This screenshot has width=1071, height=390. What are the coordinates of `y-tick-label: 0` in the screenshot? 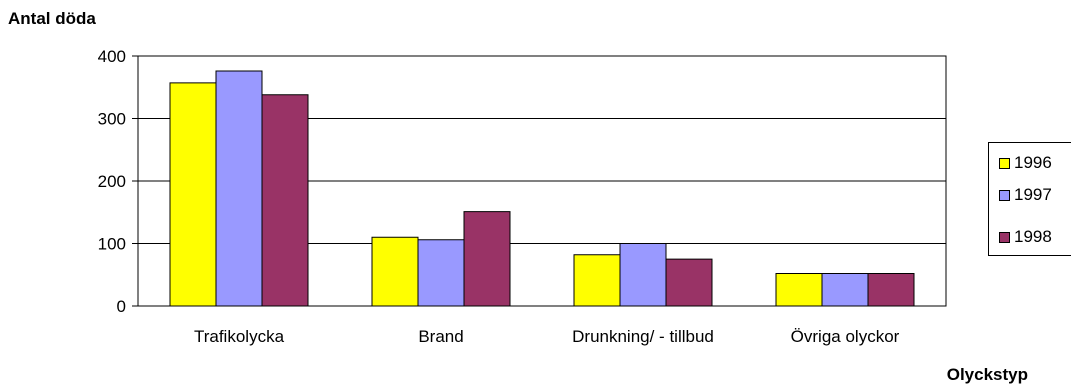 It's located at (121, 306).